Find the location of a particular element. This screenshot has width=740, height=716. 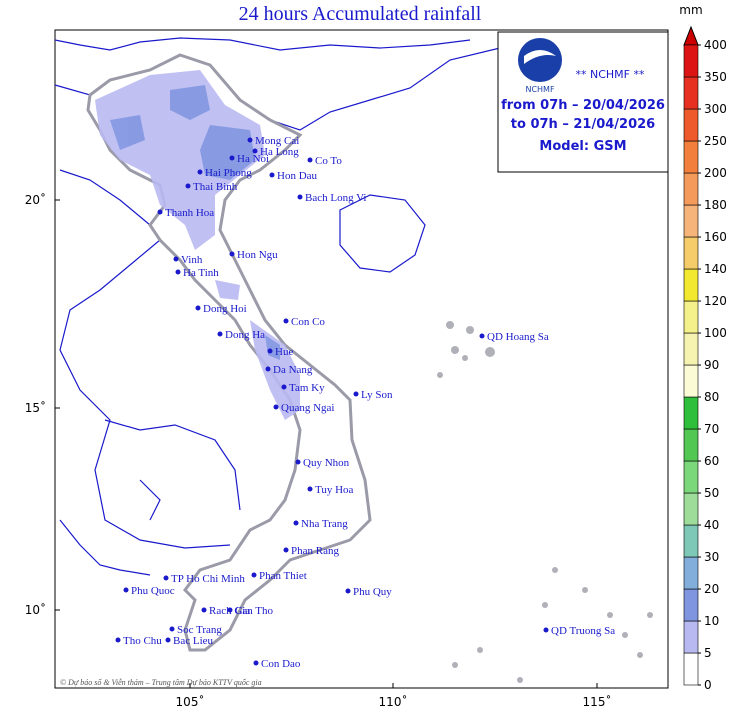

colorbar-label: 100 is located at coordinates (715, 333).